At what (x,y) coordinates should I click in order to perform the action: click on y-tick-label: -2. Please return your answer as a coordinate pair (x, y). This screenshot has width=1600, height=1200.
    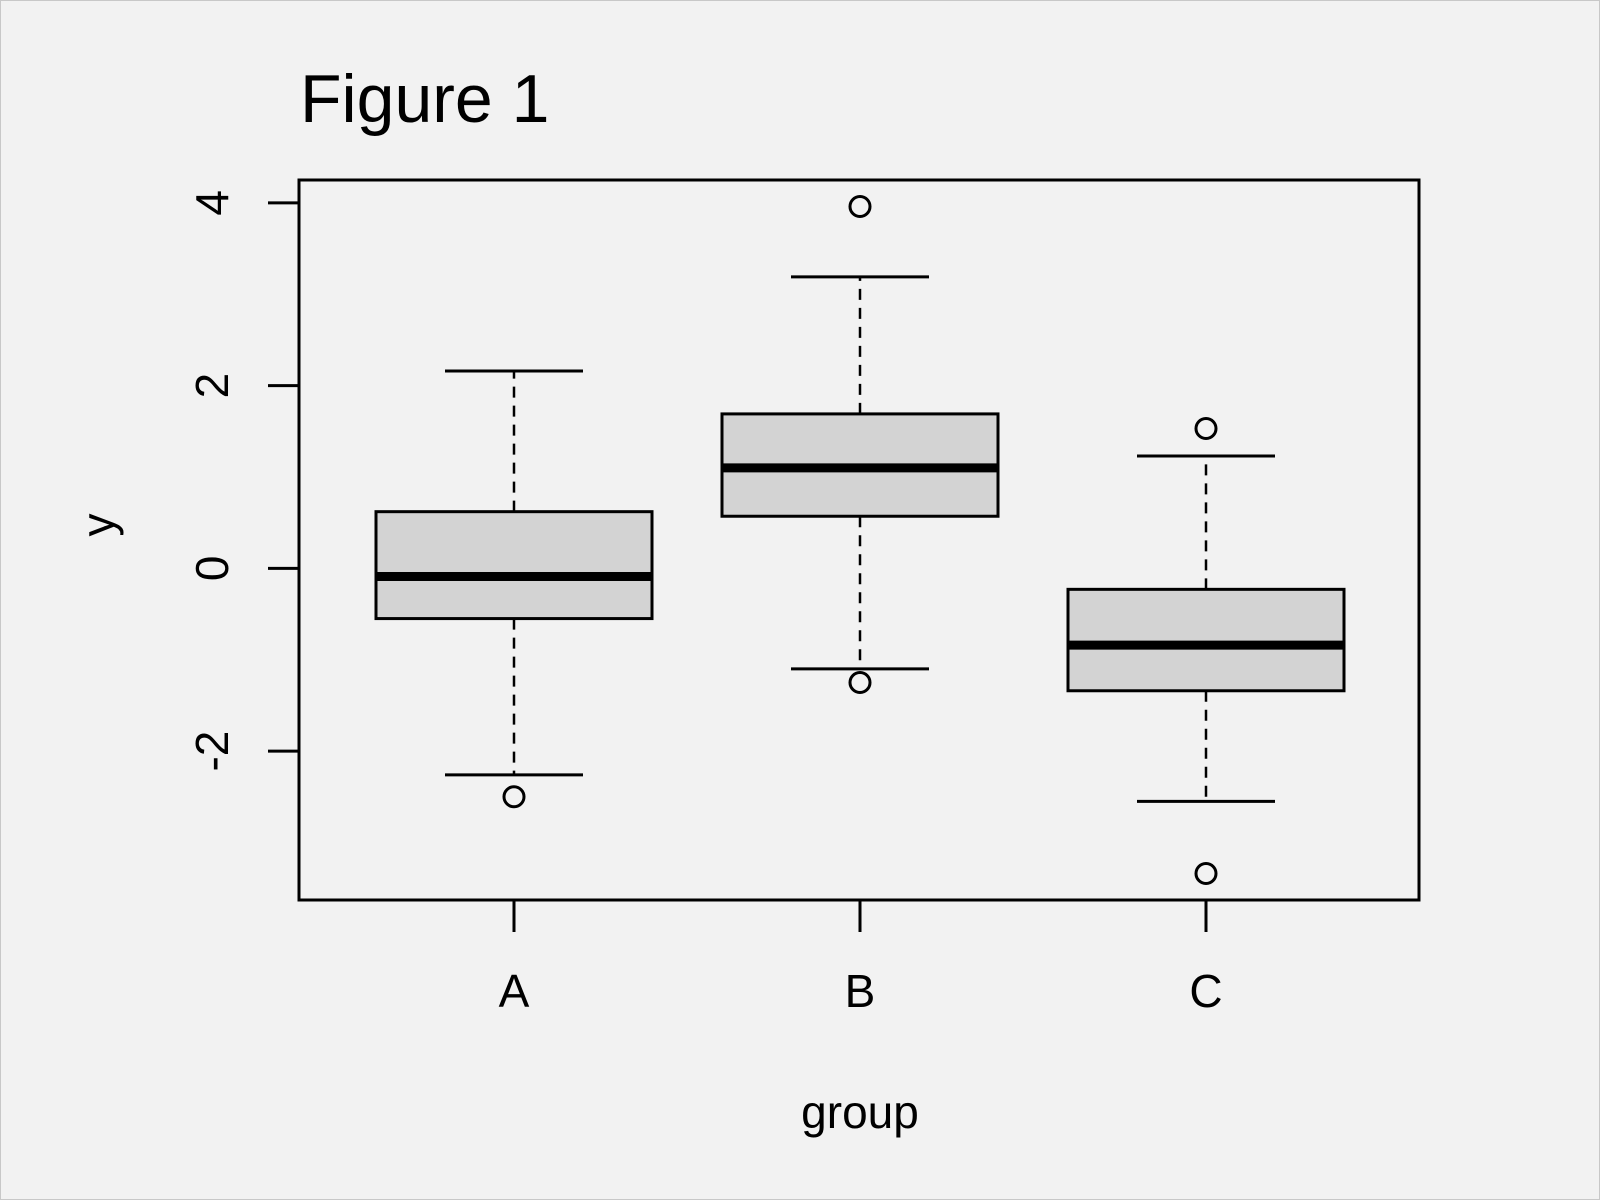
    Looking at the image, I should click on (212, 751).